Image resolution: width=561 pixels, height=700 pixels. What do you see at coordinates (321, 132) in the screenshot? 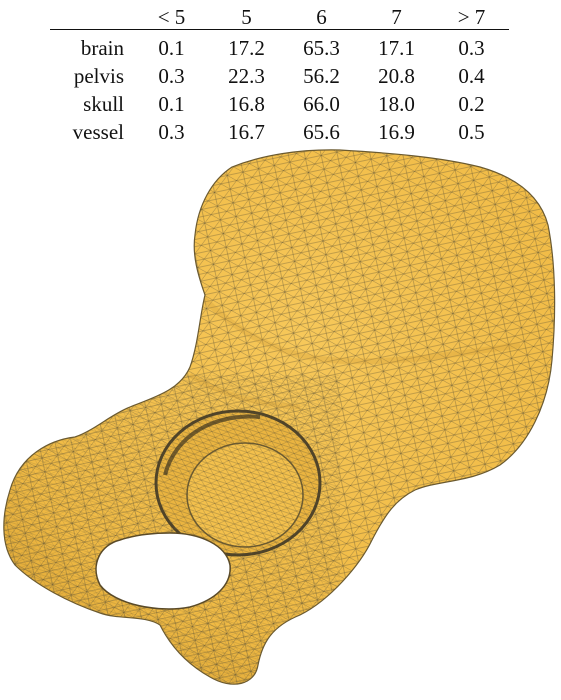
I see `table-cell: 65.6` at bounding box center [321, 132].